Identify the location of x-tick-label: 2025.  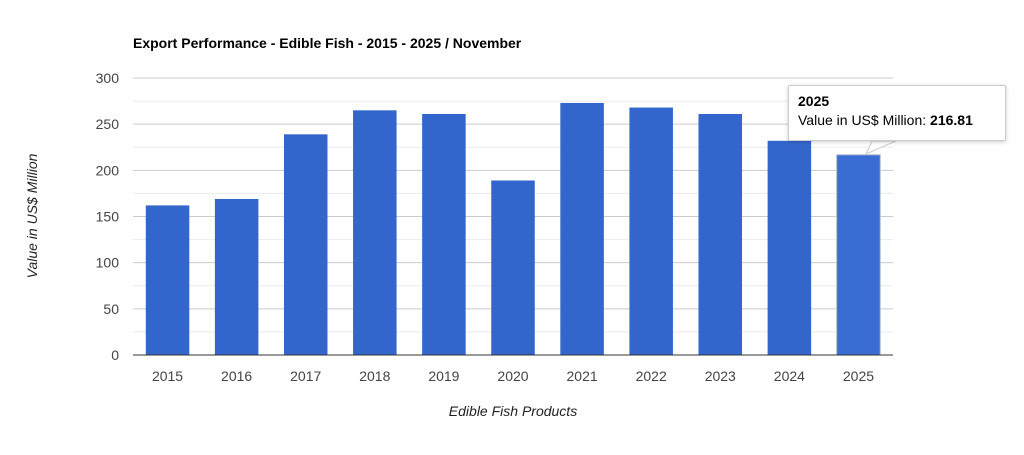
(858, 376).